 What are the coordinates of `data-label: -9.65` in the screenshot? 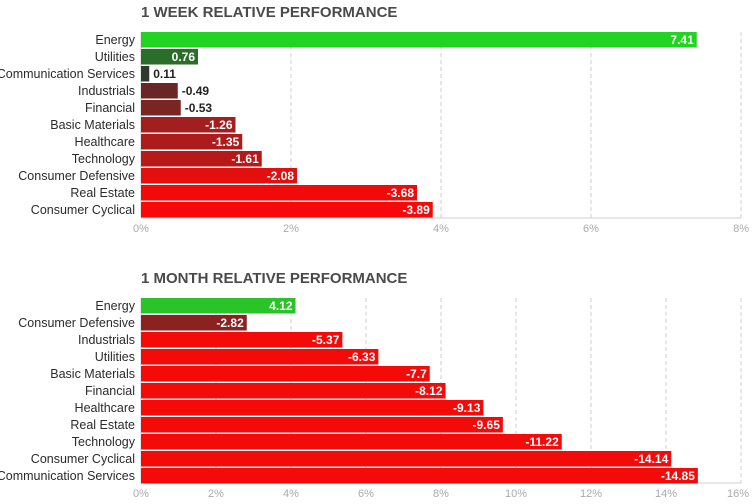 It's located at (487, 425).